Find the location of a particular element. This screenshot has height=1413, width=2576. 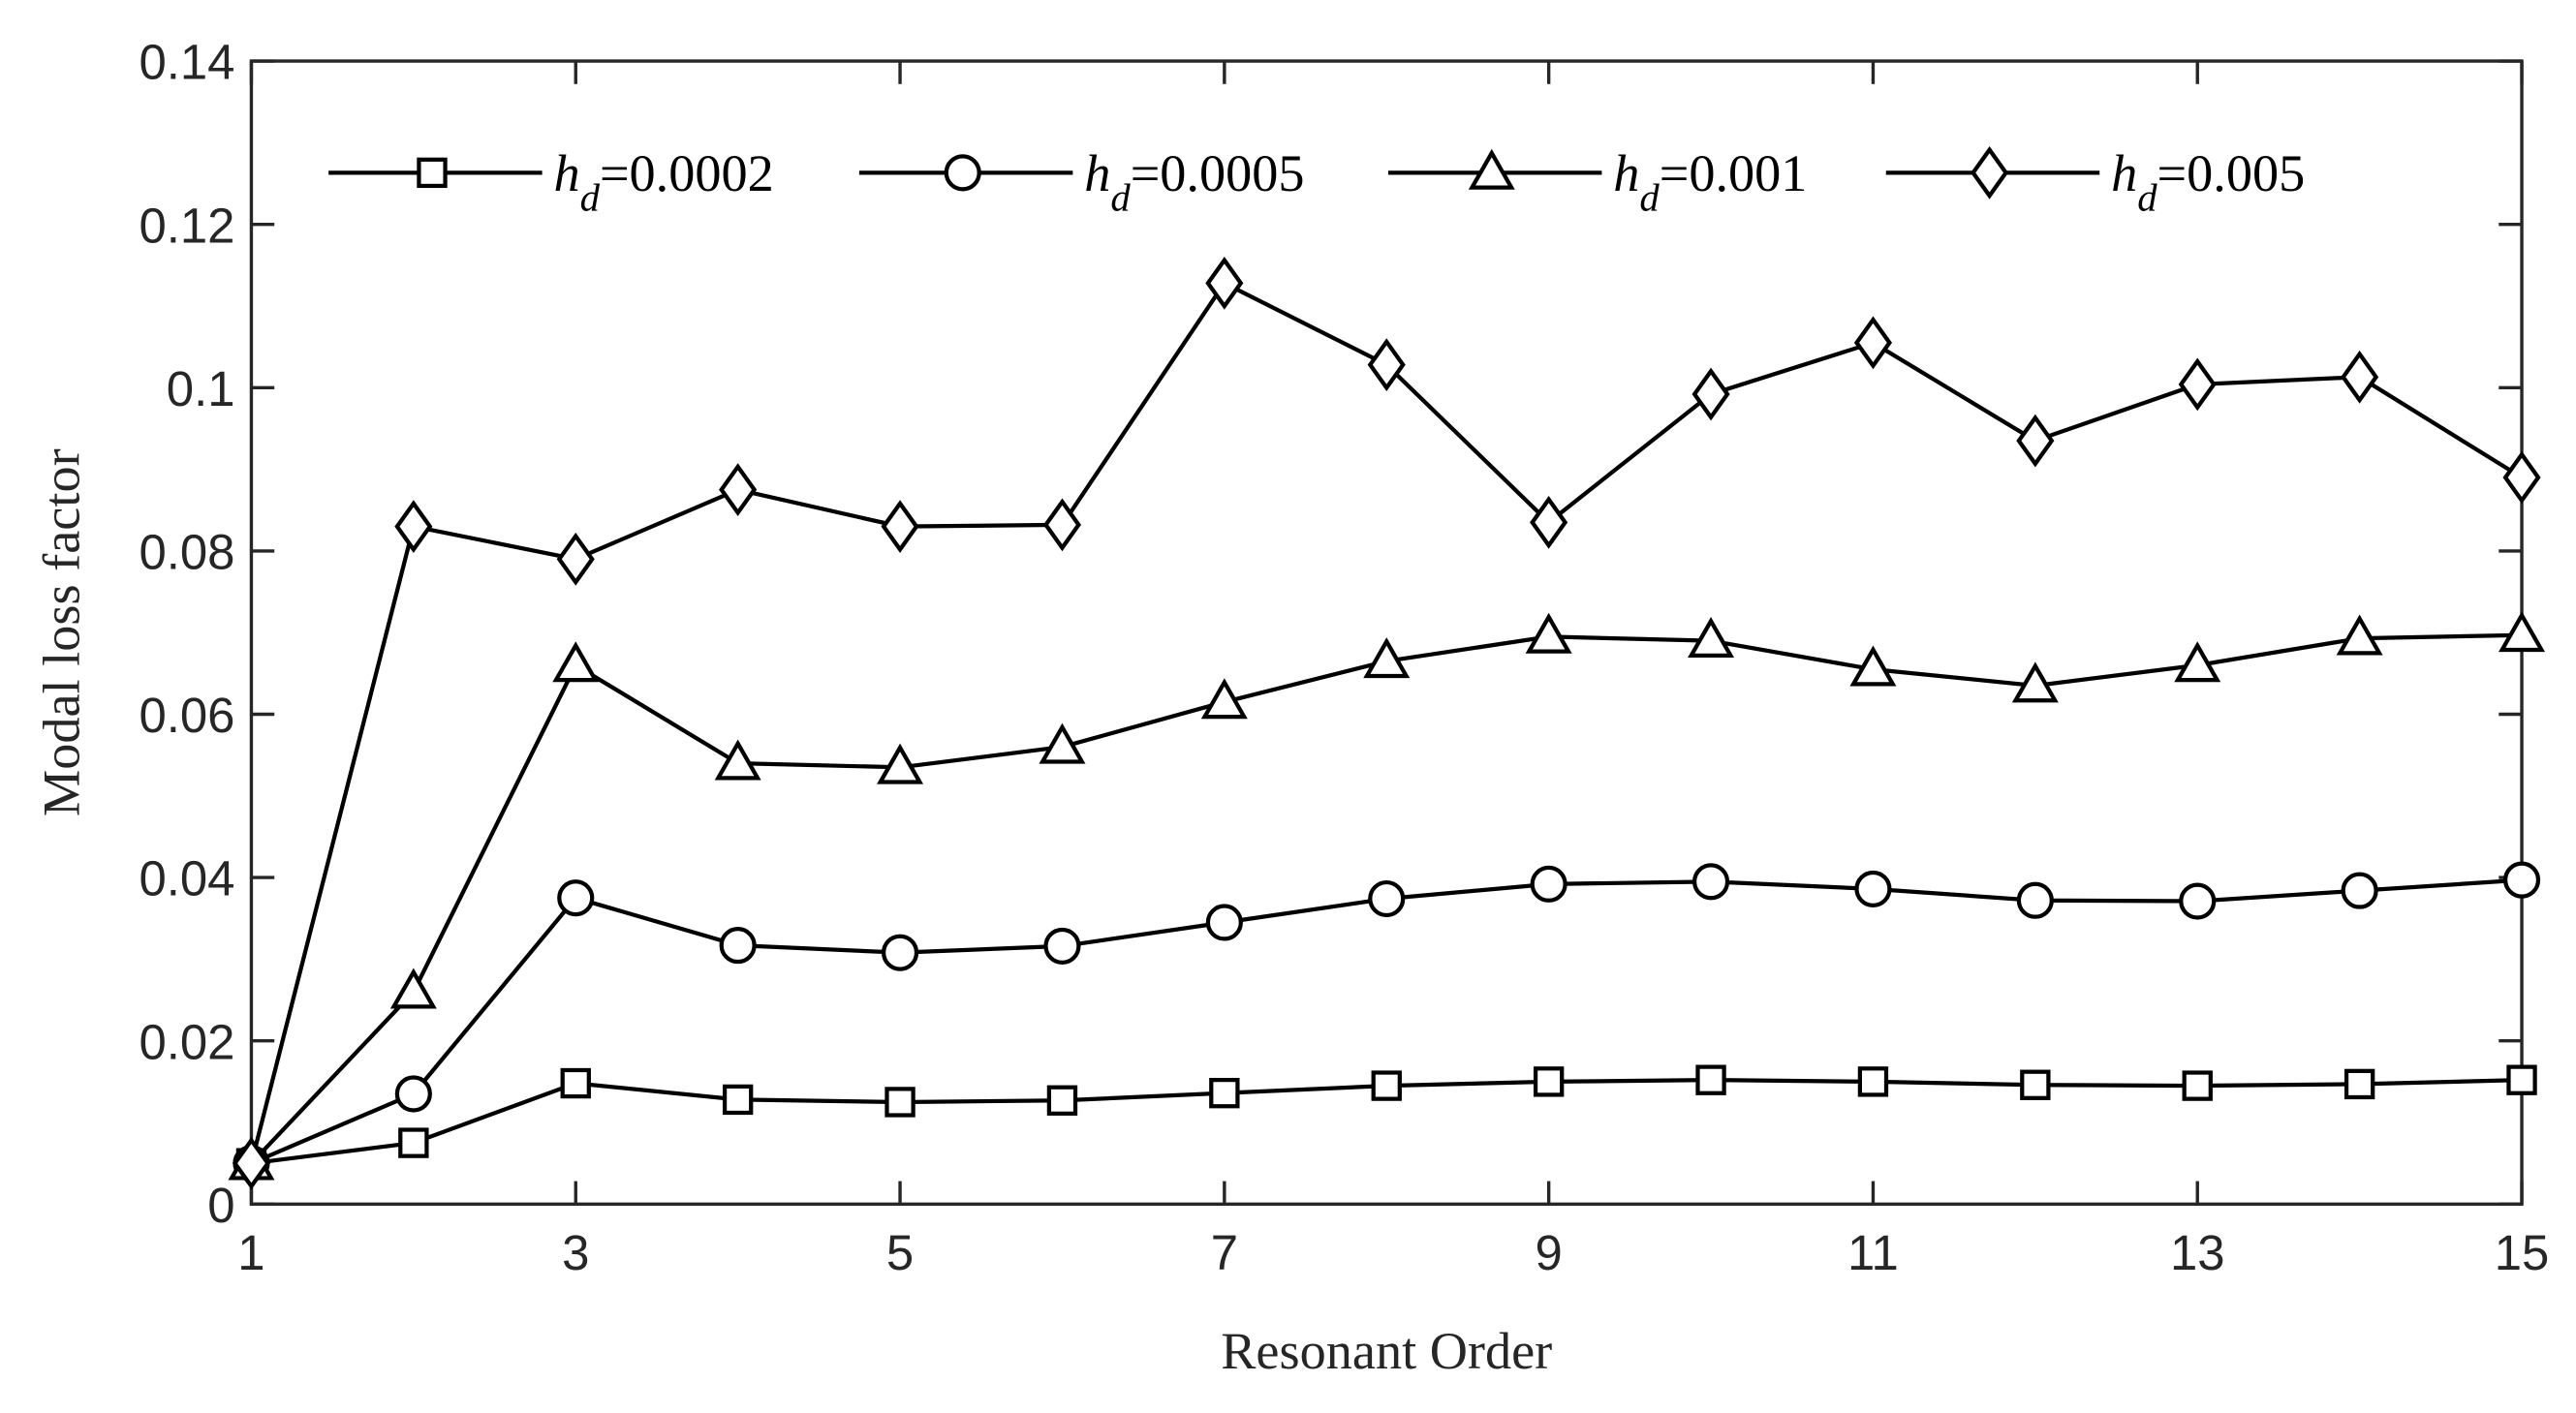

legend-label: hd=0.0002 is located at coordinates (663, 181).